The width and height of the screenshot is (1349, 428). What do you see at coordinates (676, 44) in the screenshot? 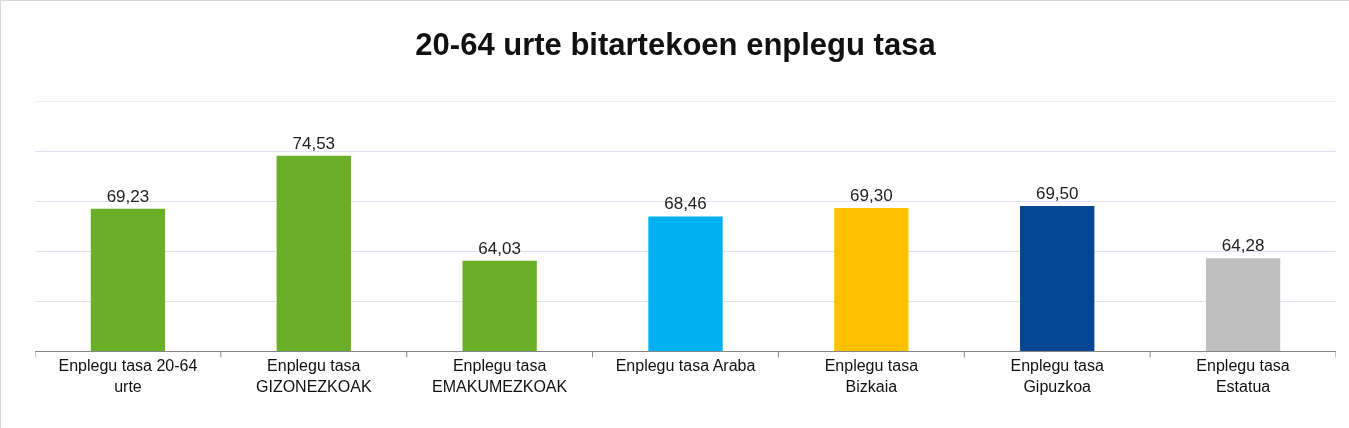
I see `chart-title: 20-64 urte bitartekoen enplegu tasa` at bounding box center [676, 44].